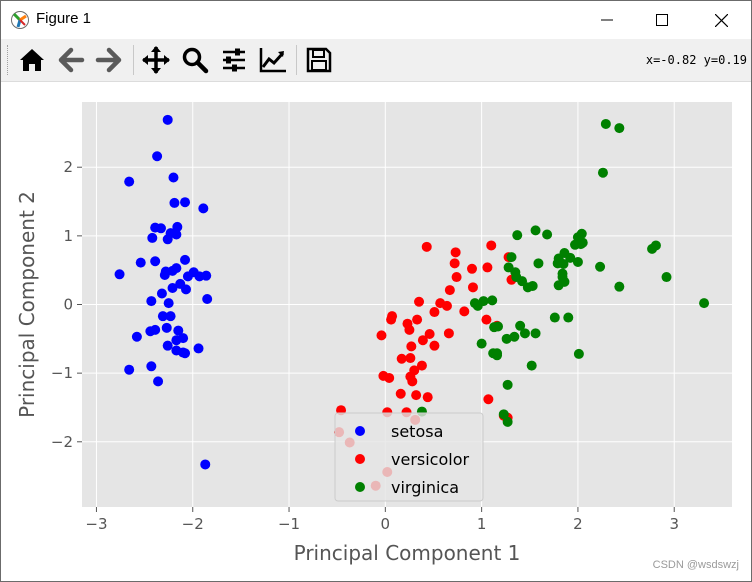 Image resolution: width=752 pixels, height=582 pixels. Describe the element at coordinates (289, 524) in the screenshot. I see `x-tick-label: −1` at that location.